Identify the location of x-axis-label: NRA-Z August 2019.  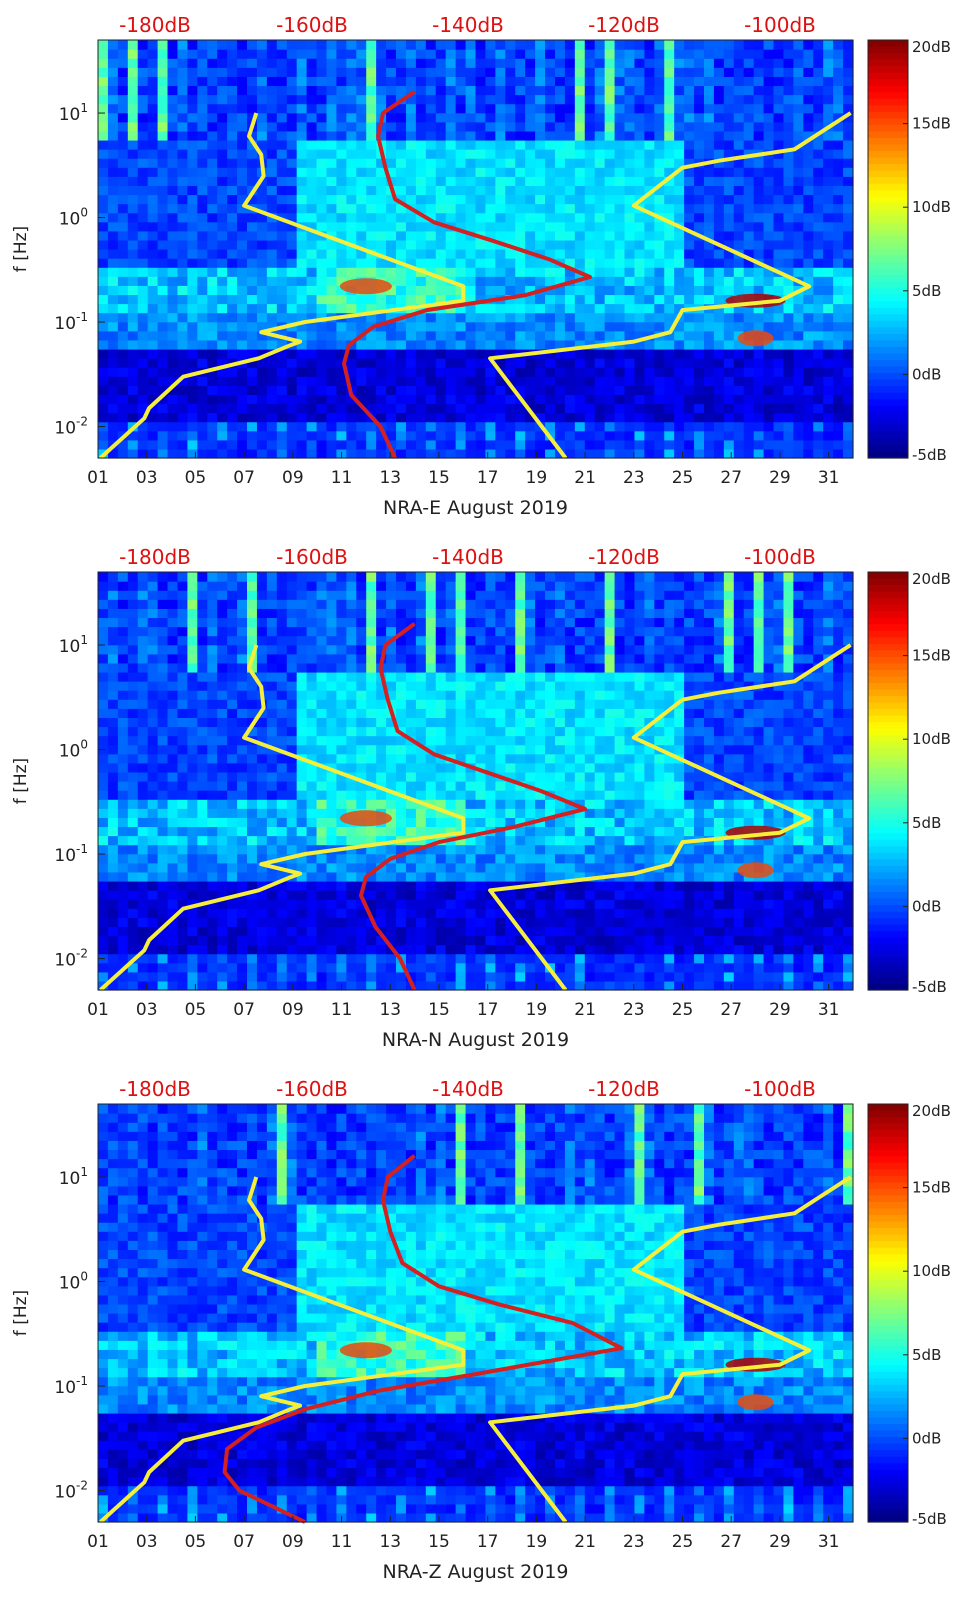
(475, 1572).